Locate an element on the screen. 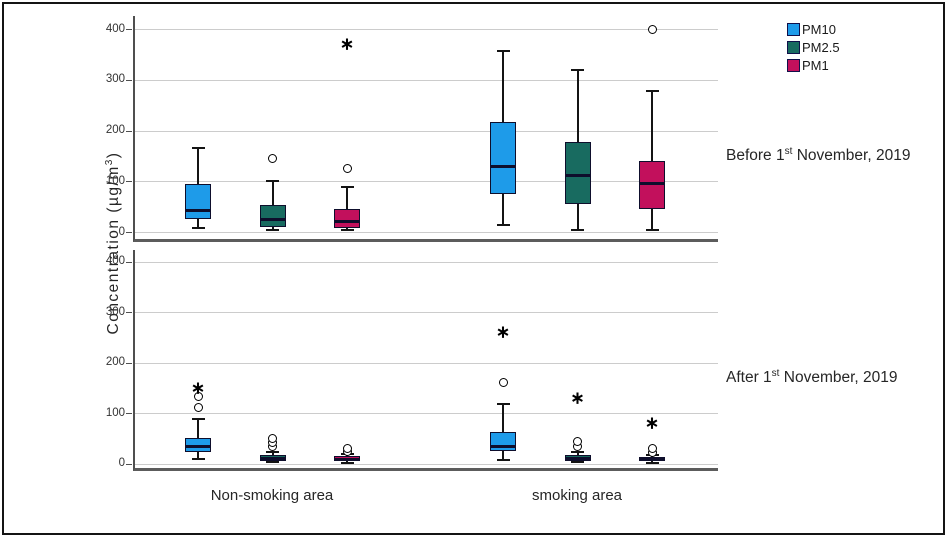 This screenshot has height=537, width=947. legend-label-pm1: PM1 is located at coordinates (815, 65).